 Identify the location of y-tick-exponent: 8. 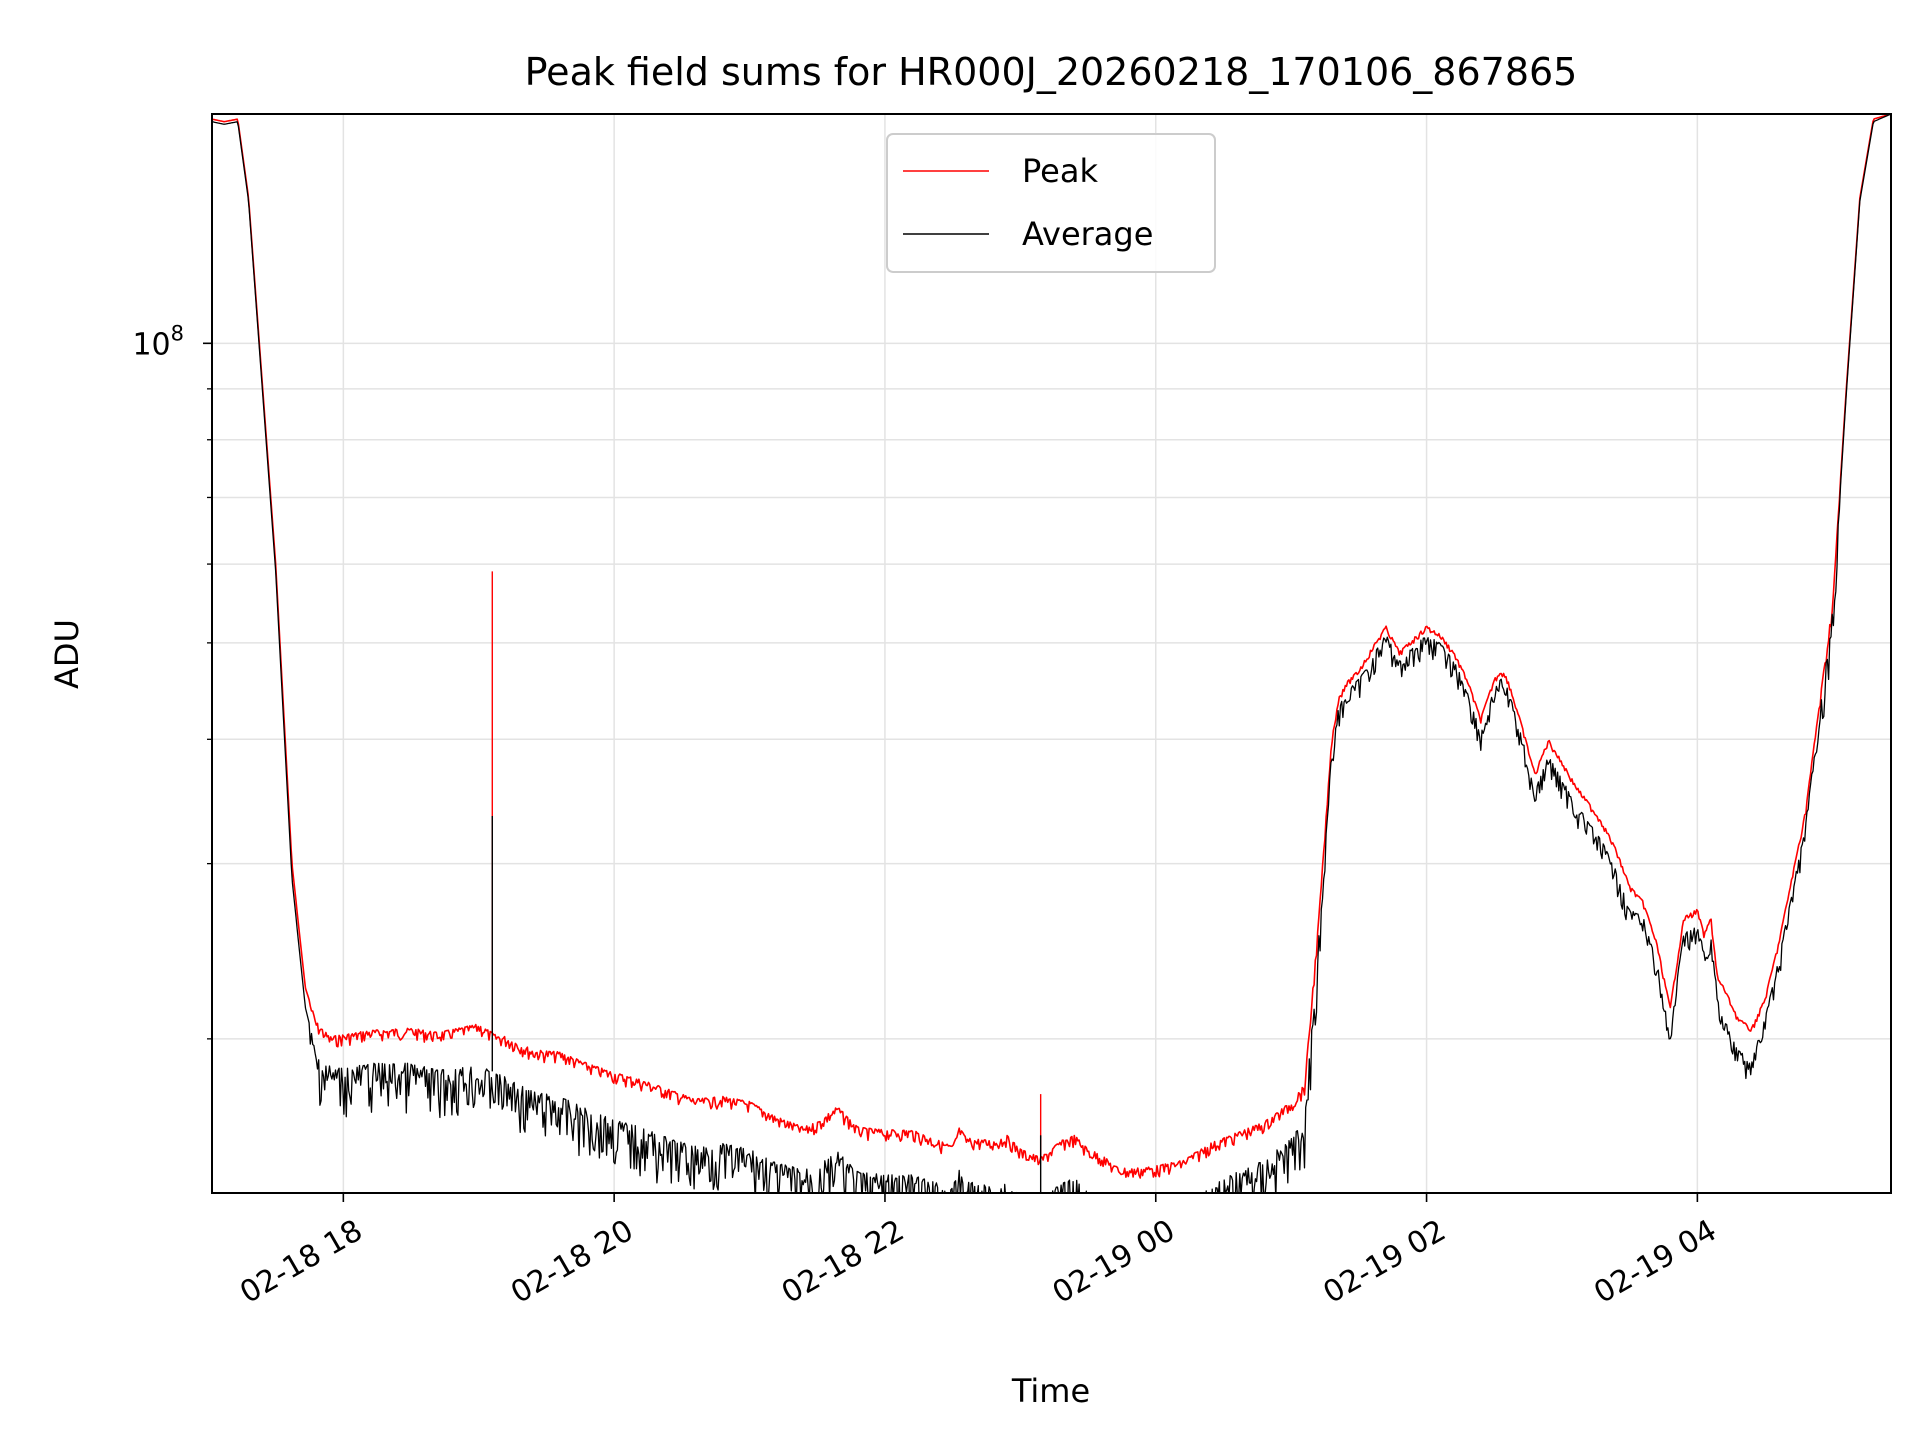
(177, 333).